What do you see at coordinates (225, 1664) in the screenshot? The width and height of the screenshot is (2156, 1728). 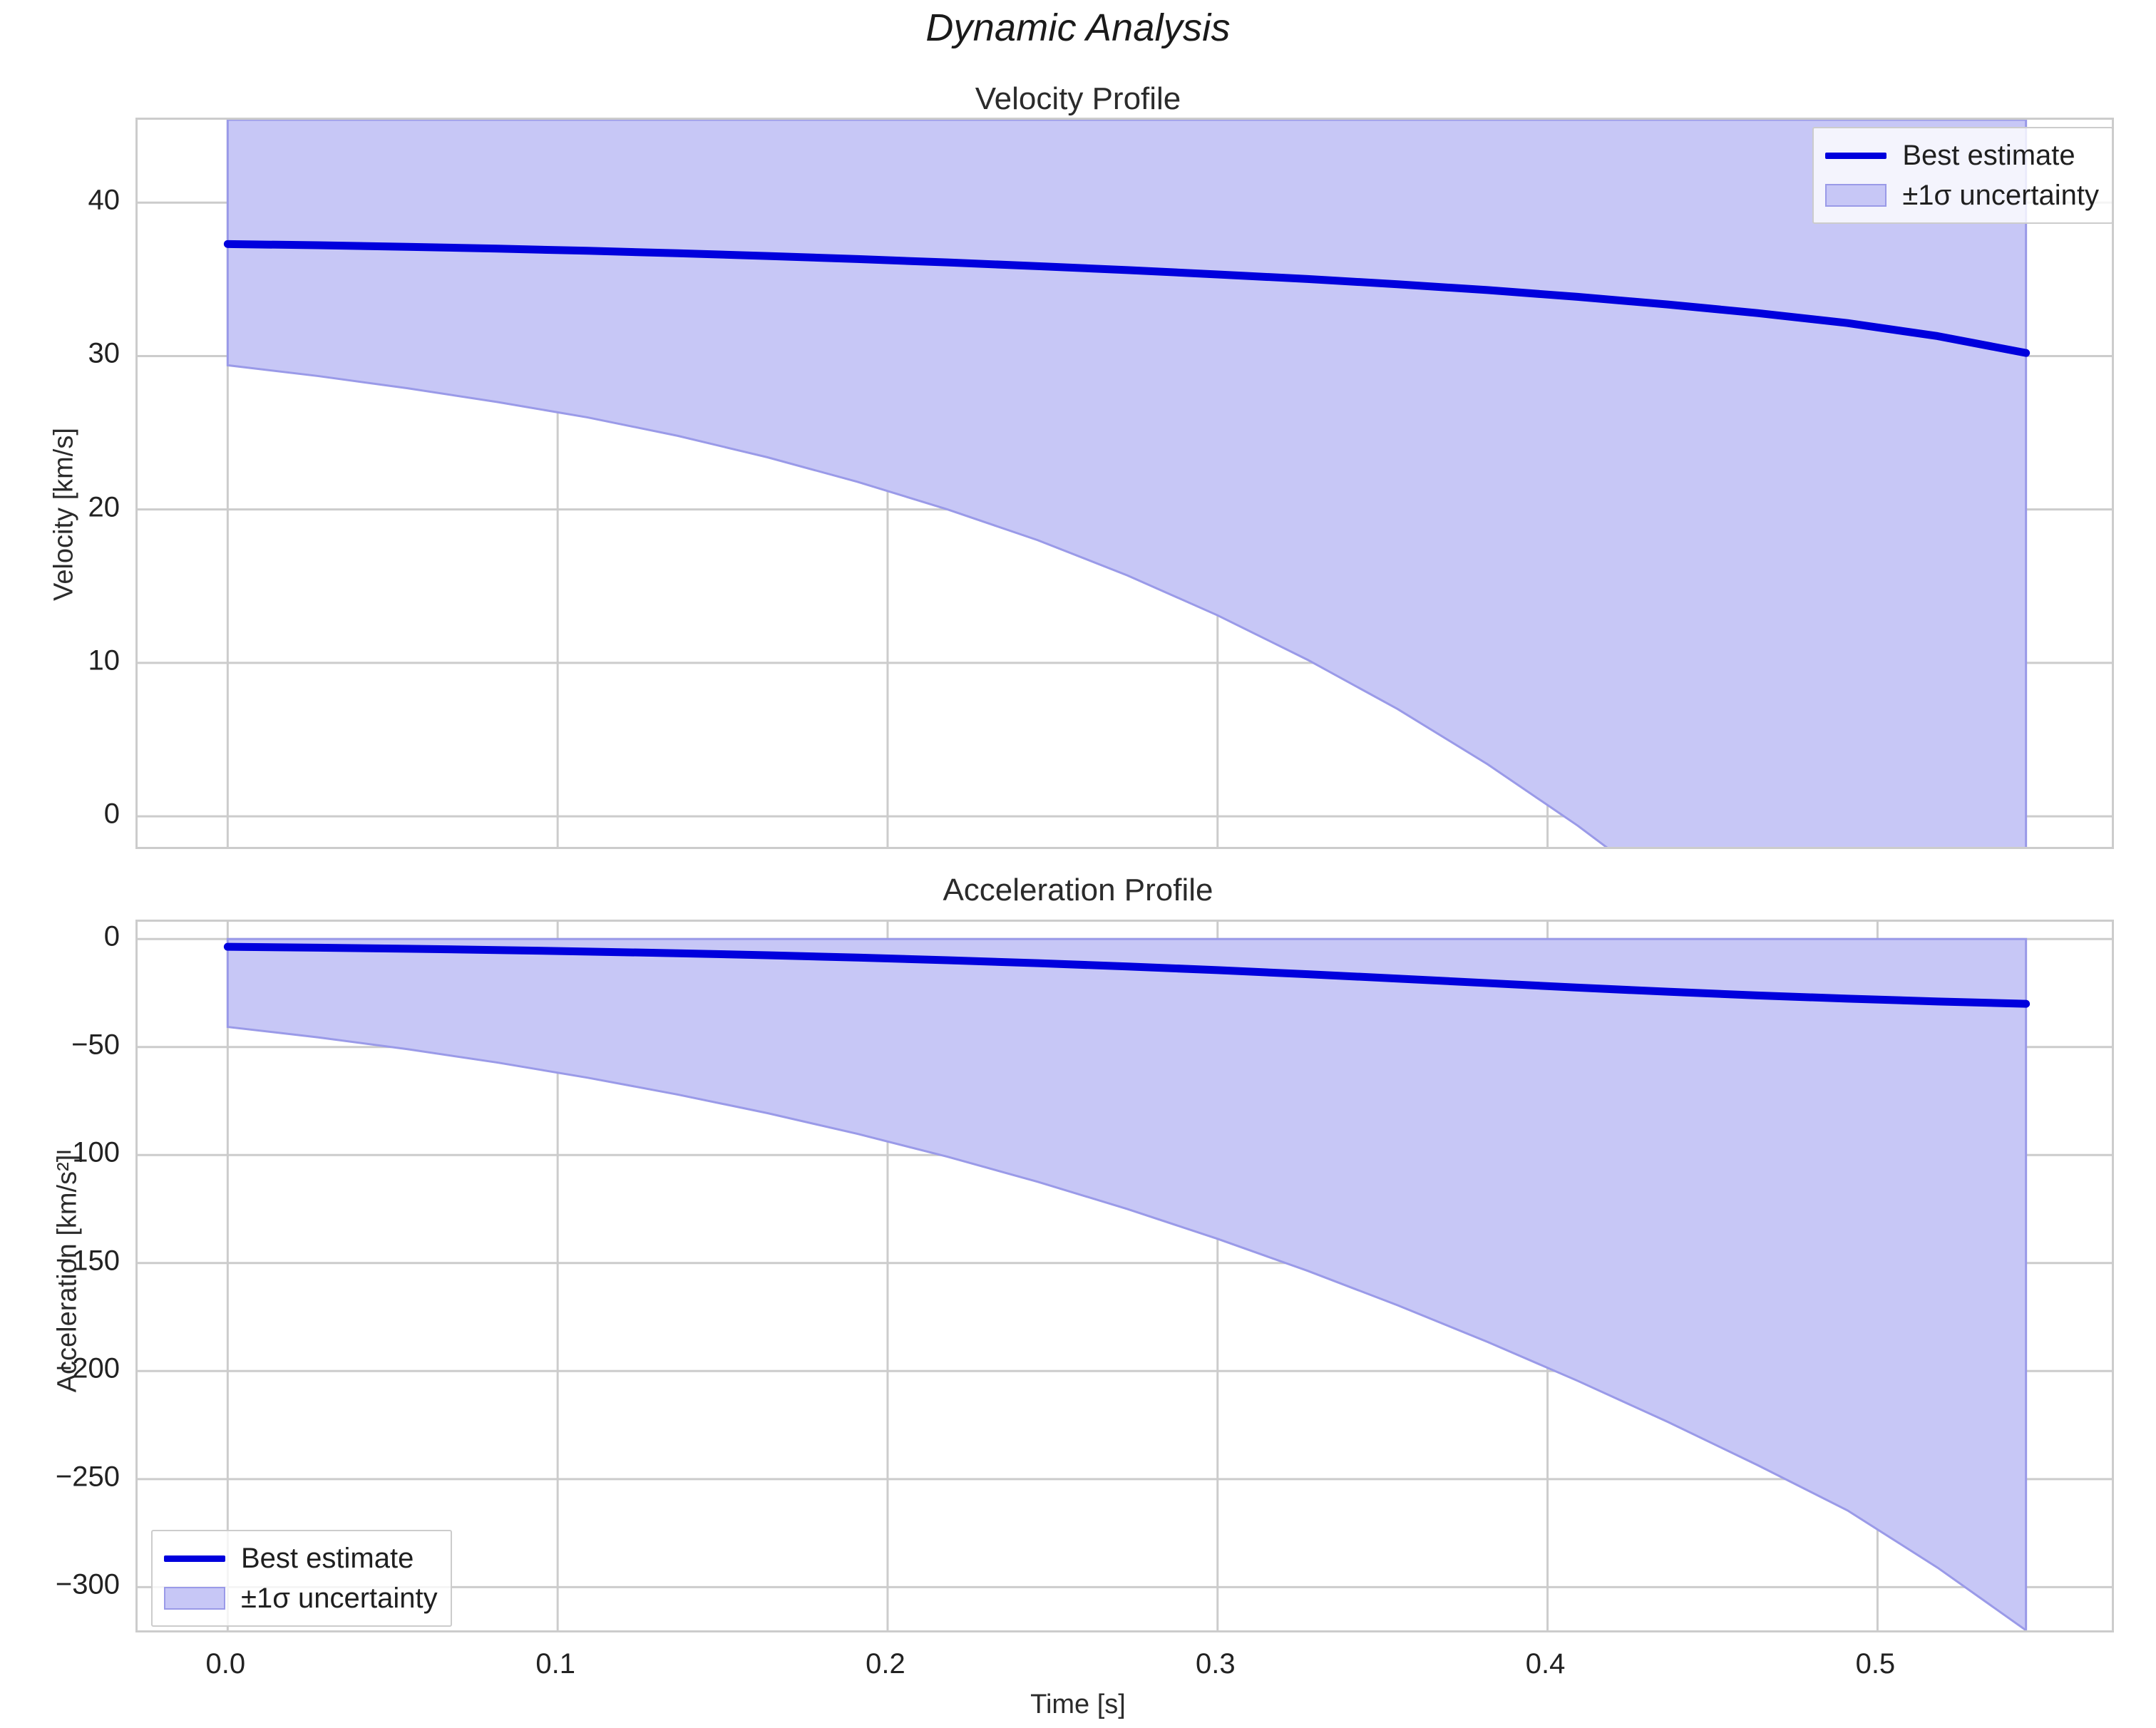 I see `x-tick-label: 0.0` at bounding box center [225, 1664].